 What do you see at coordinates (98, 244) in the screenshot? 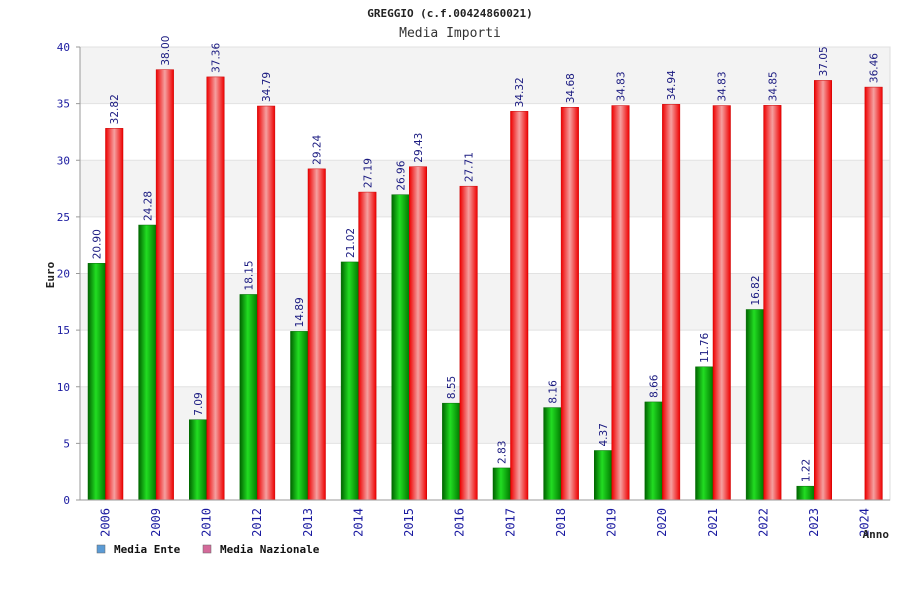
I see `value-label-media-ente: 20.90` at bounding box center [98, 244].